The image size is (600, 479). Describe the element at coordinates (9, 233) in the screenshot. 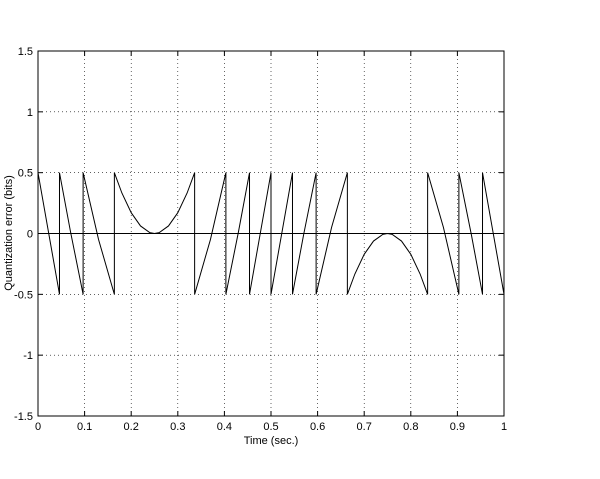

I see `y-axis-label: Quantization error (bits)` at that location.